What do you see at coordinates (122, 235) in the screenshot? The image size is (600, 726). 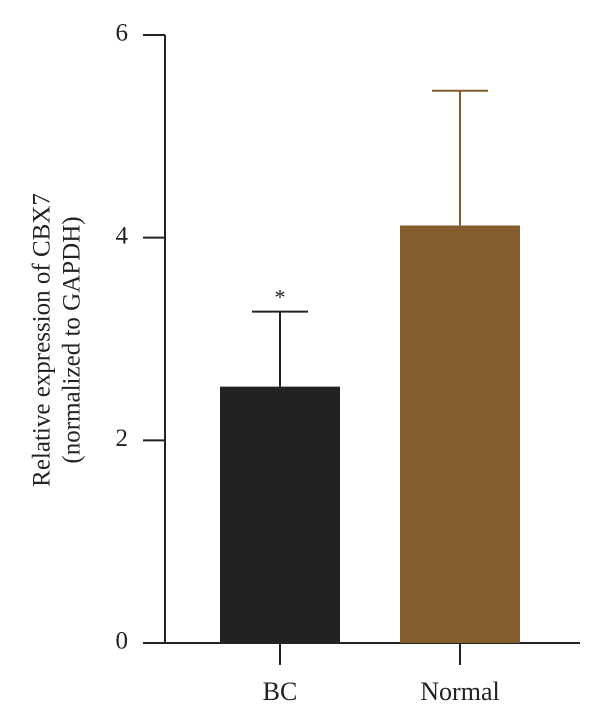 I see `y-tick-label: 4` at bounding box center [122, 235].